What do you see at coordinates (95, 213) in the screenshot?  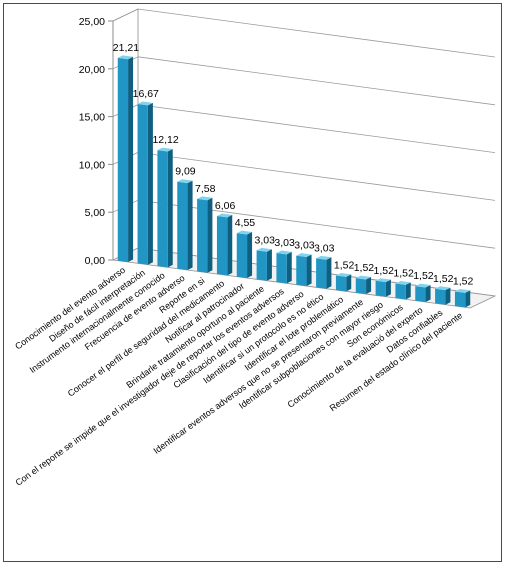 I see `y-tick-label: 5,00` at bounding box center [95, 213].